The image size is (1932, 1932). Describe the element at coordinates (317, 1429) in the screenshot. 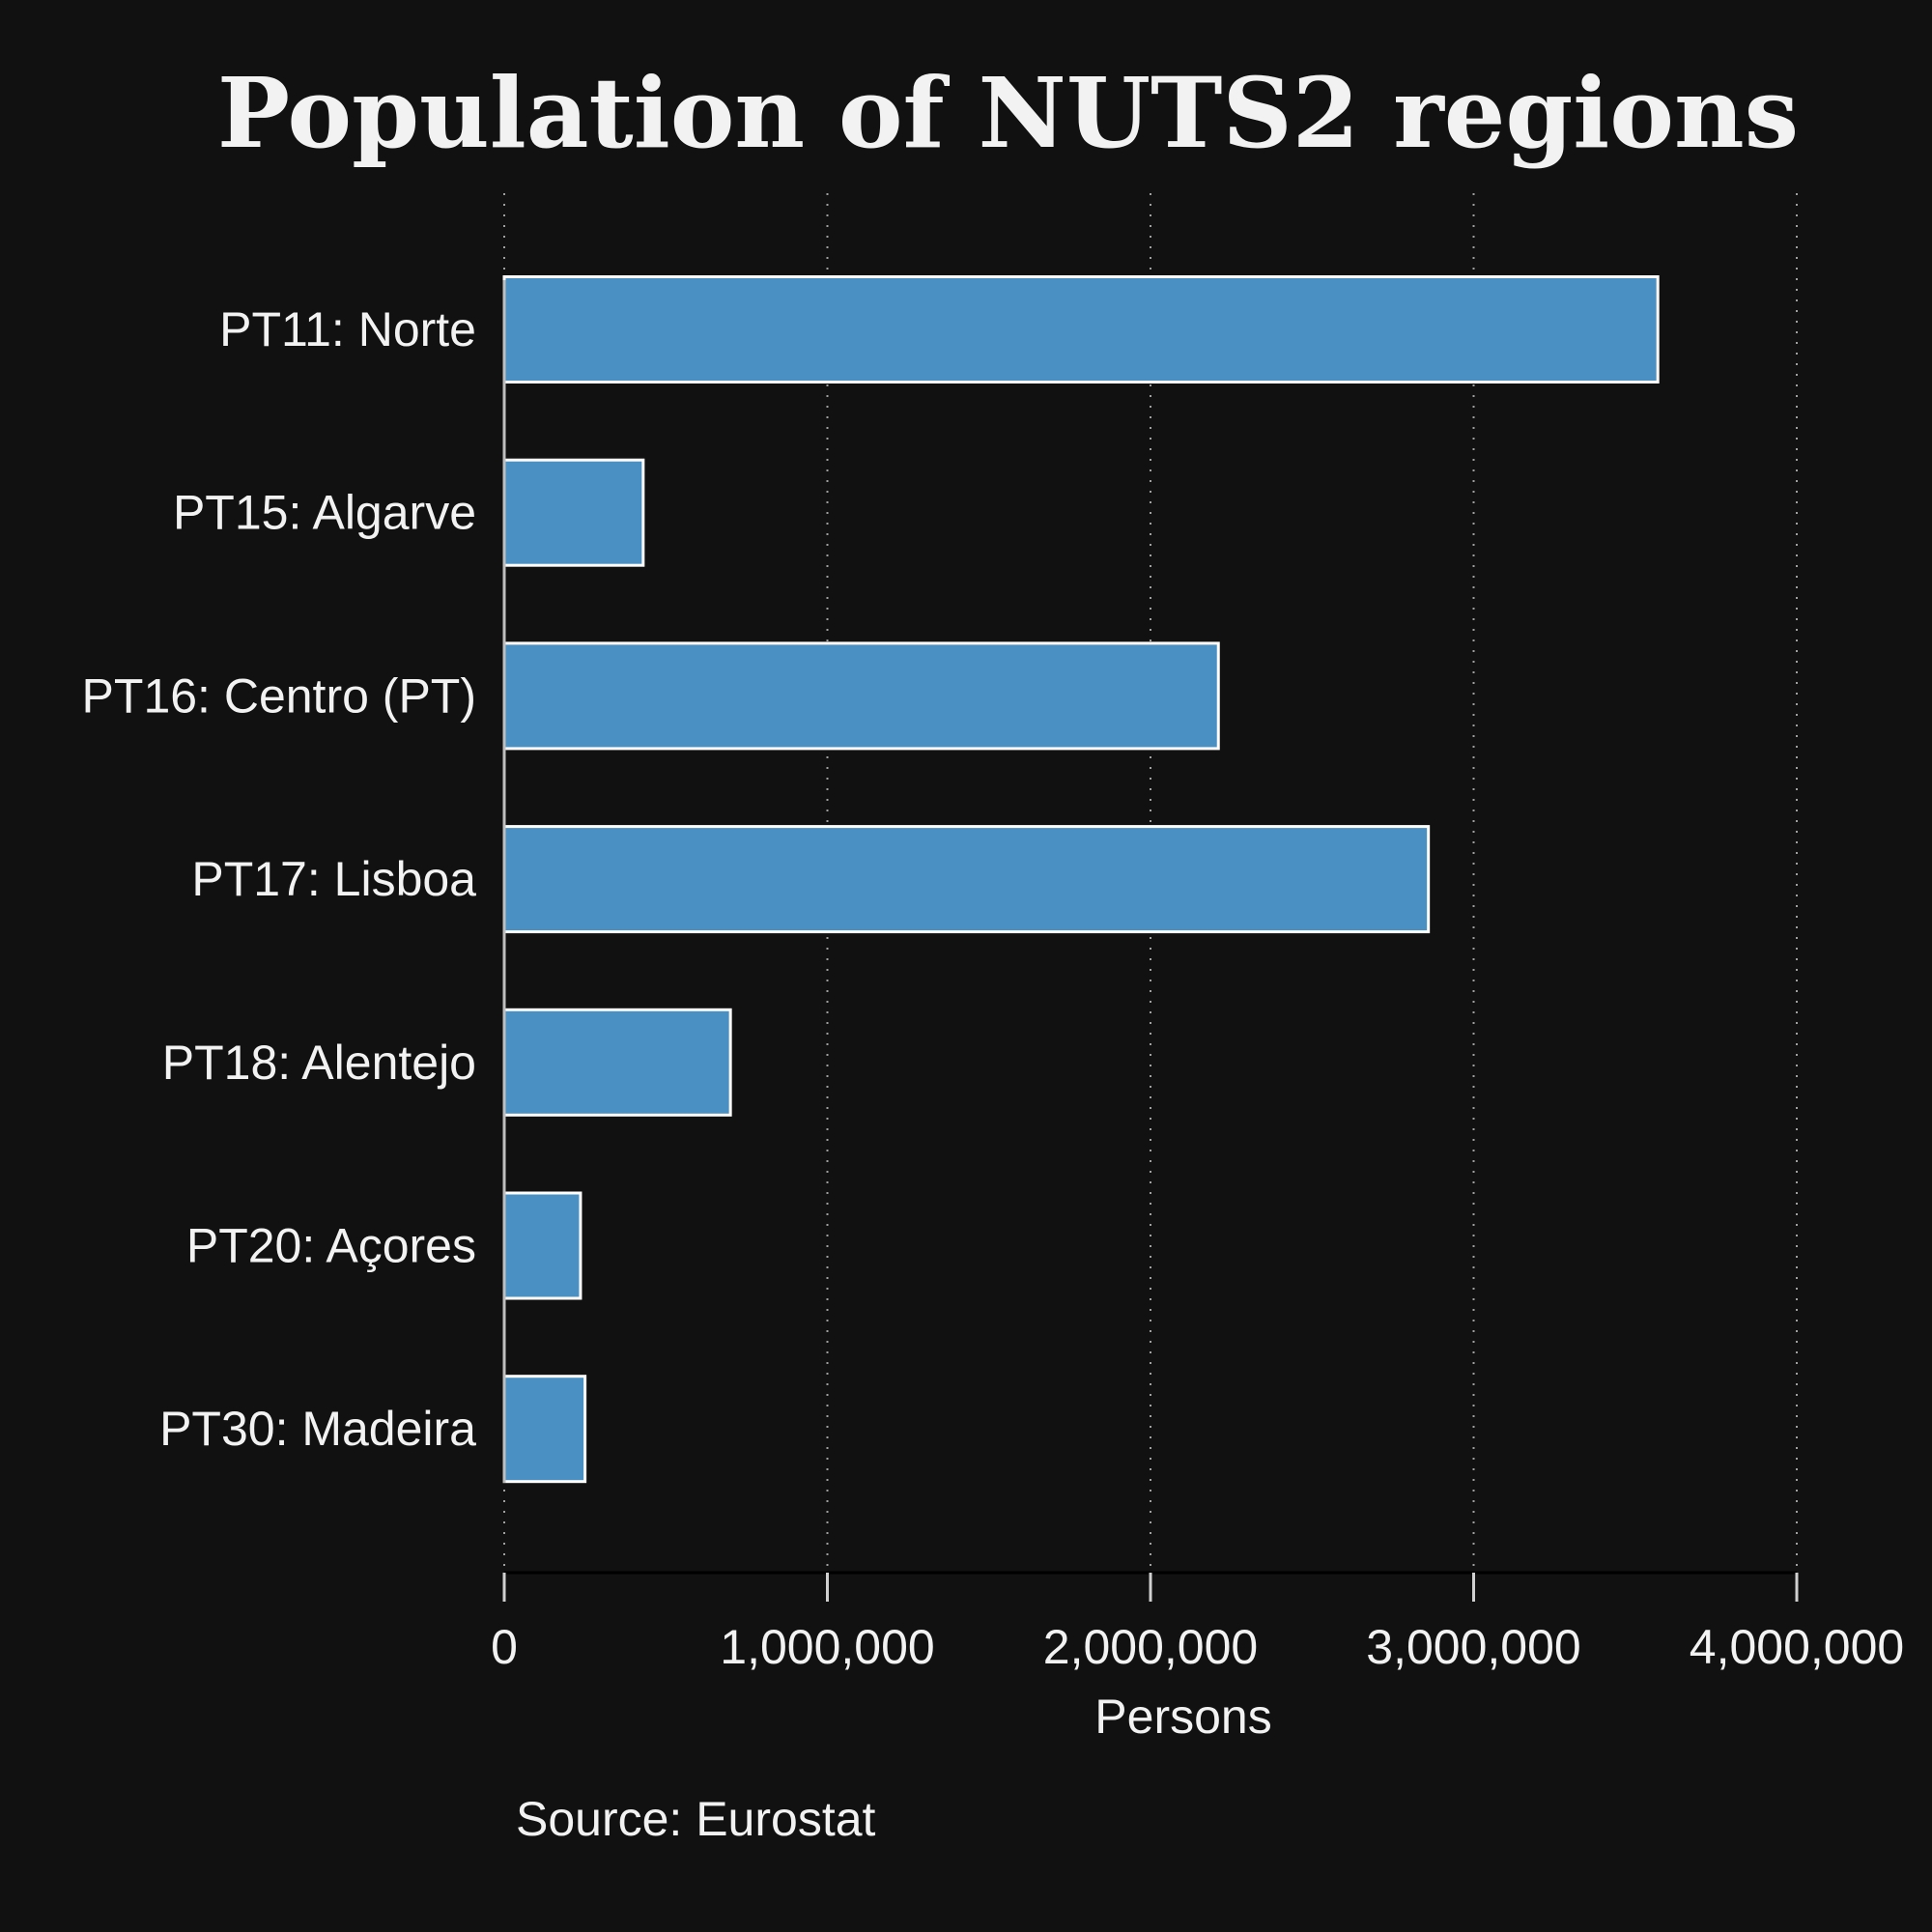

I see `category-label: PT30: Madeira` at that location.